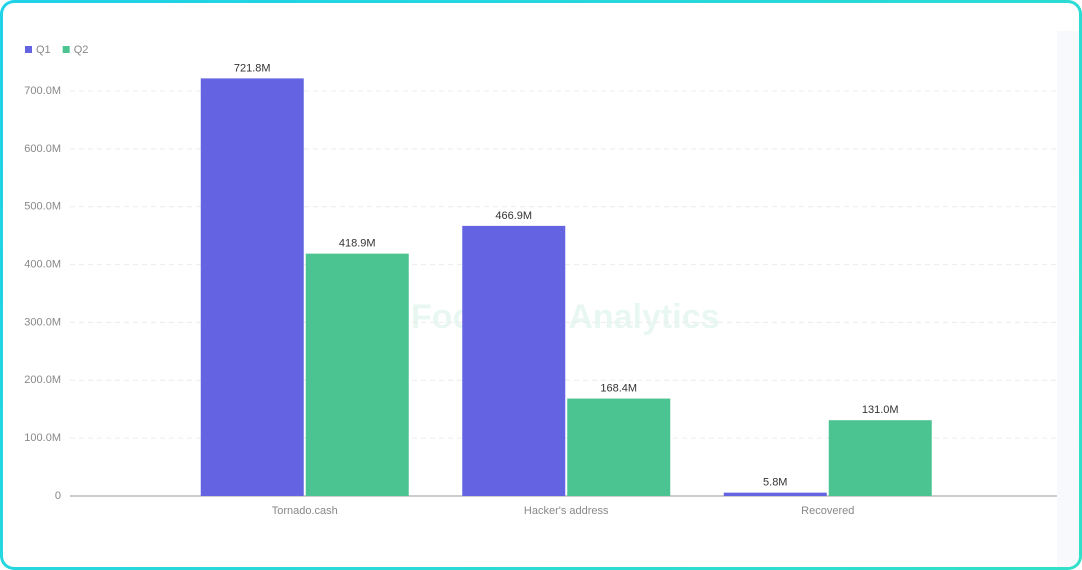 The width and height of the screenshot is (1082, 570). What do you see at coordinates (305, 511) in the screenshot?
I see `x-tick-label: Tornado.cash` at bounding box center [305, 511].